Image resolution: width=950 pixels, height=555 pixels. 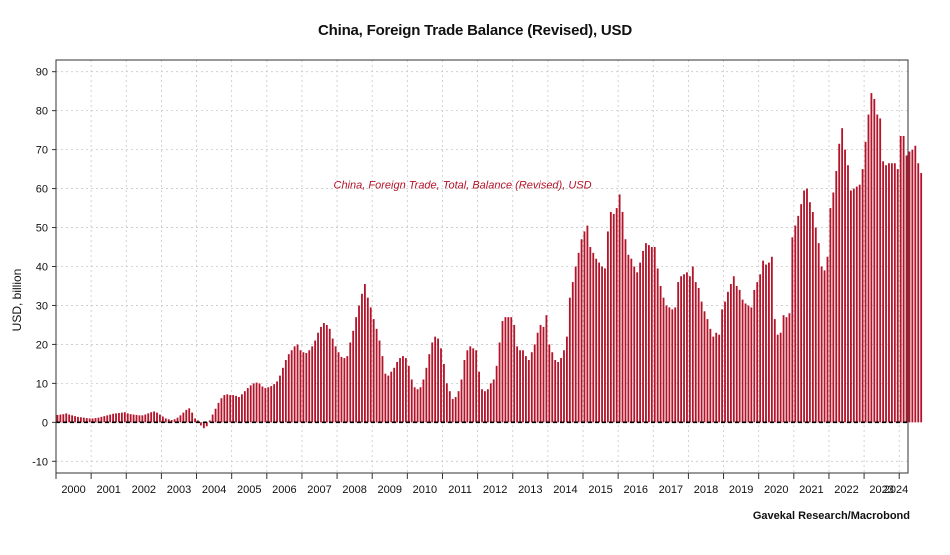 What do you see at coordinates (425, 490) in the screenshot?
I see `x-tick-label: 2010` at bounding box center [425, 490].